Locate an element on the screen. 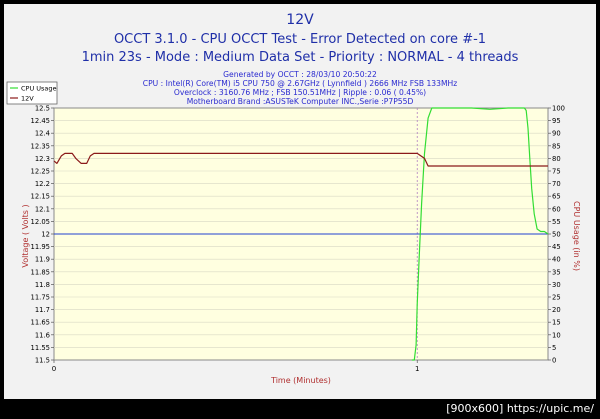 This screenshot has width=600, height=419. y-tick-label-right: 50 is located at coordinates (556, 235).